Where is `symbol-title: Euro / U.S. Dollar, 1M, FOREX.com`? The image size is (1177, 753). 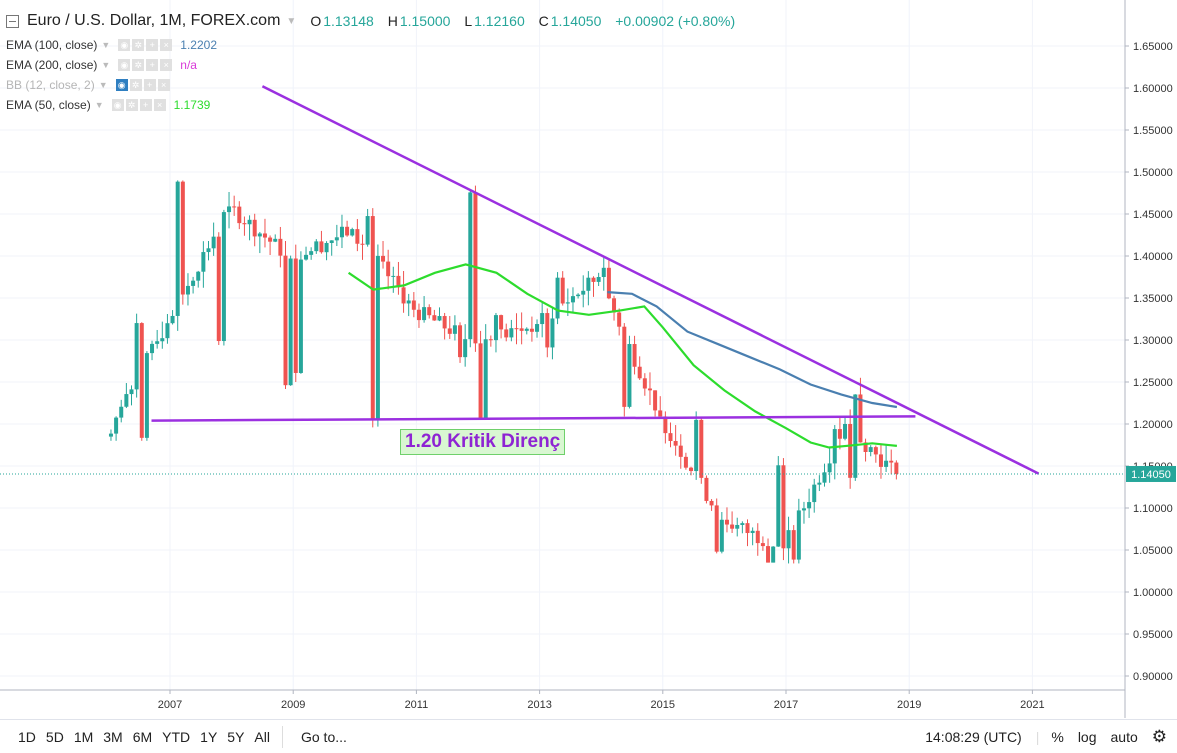
symbol-title: Euro / U.S. Dollar, 1M, FOREX.com is located at coordinates (154, 20).